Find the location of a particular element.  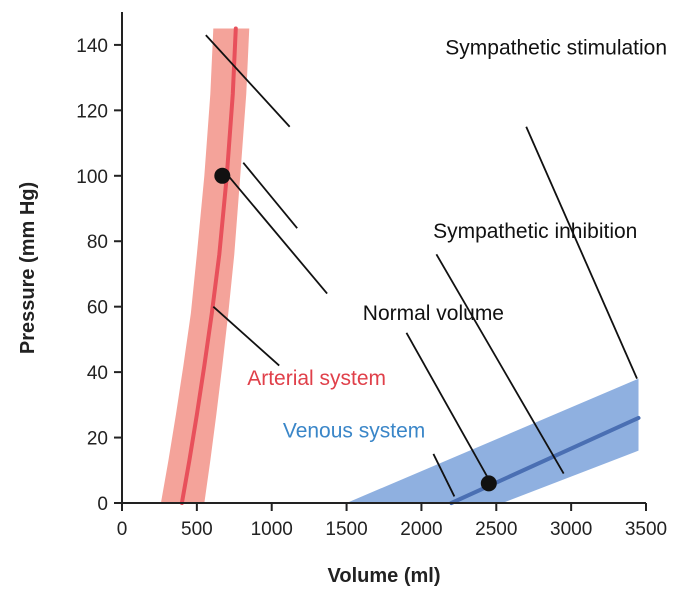

y-axis-title: Pressure (mm Hg) is located at coordinates (28, 268).